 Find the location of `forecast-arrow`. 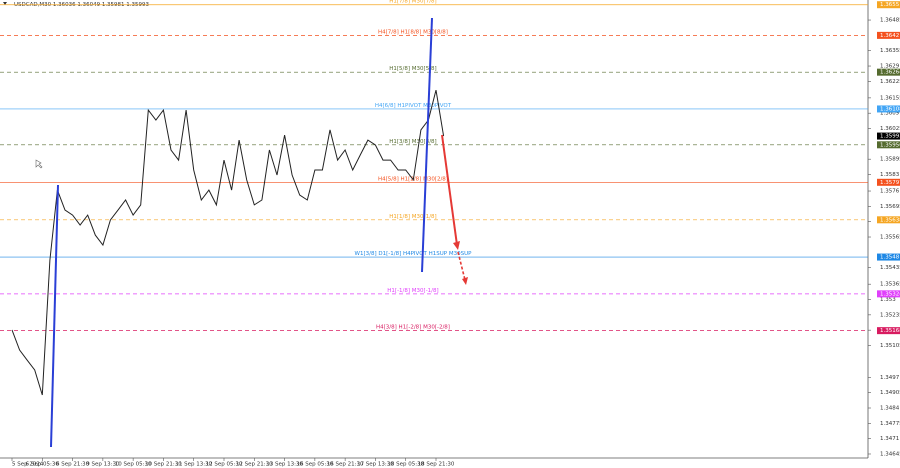

forecast-arrow is located at coordinates (449, 190).